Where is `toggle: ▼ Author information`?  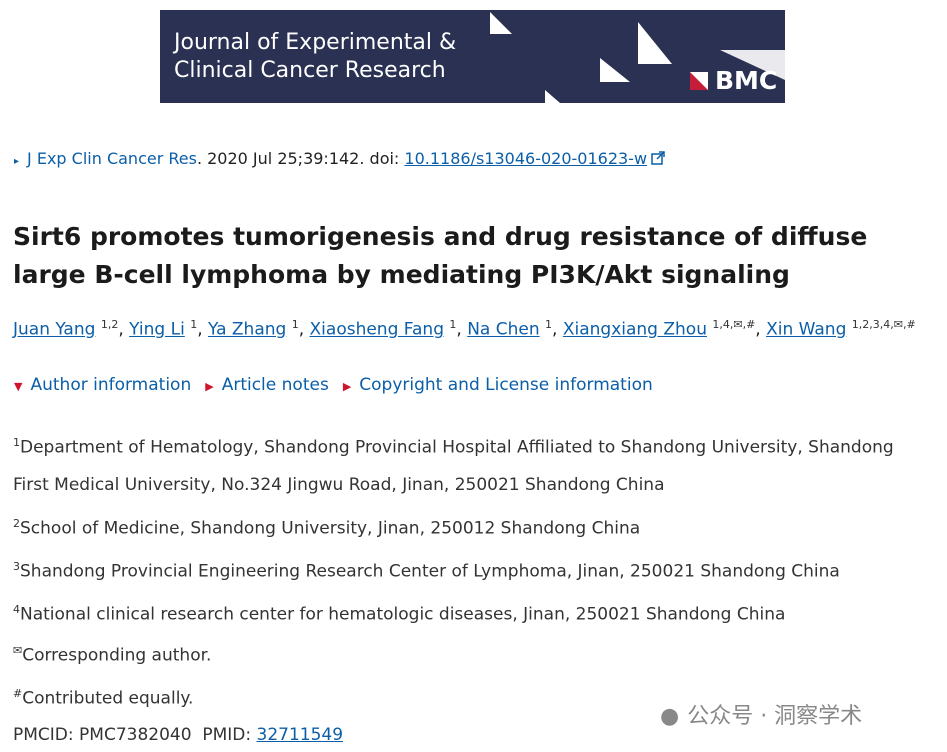 toggle: ▼ Author information is located at coordinates (102, 385).